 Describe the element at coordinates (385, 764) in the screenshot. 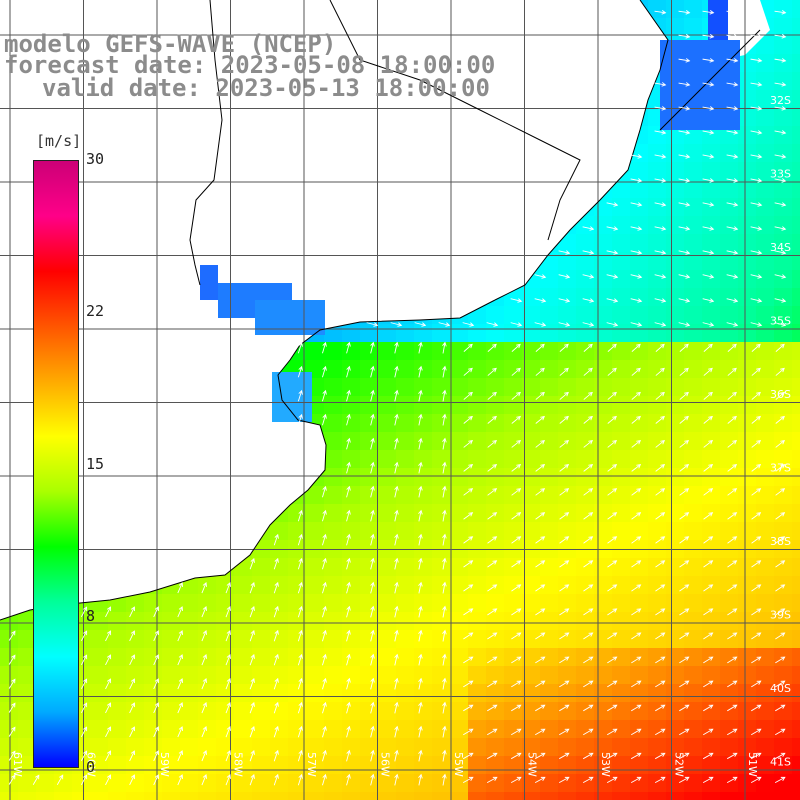

I see `lon-label-56W: 56W` at that location.